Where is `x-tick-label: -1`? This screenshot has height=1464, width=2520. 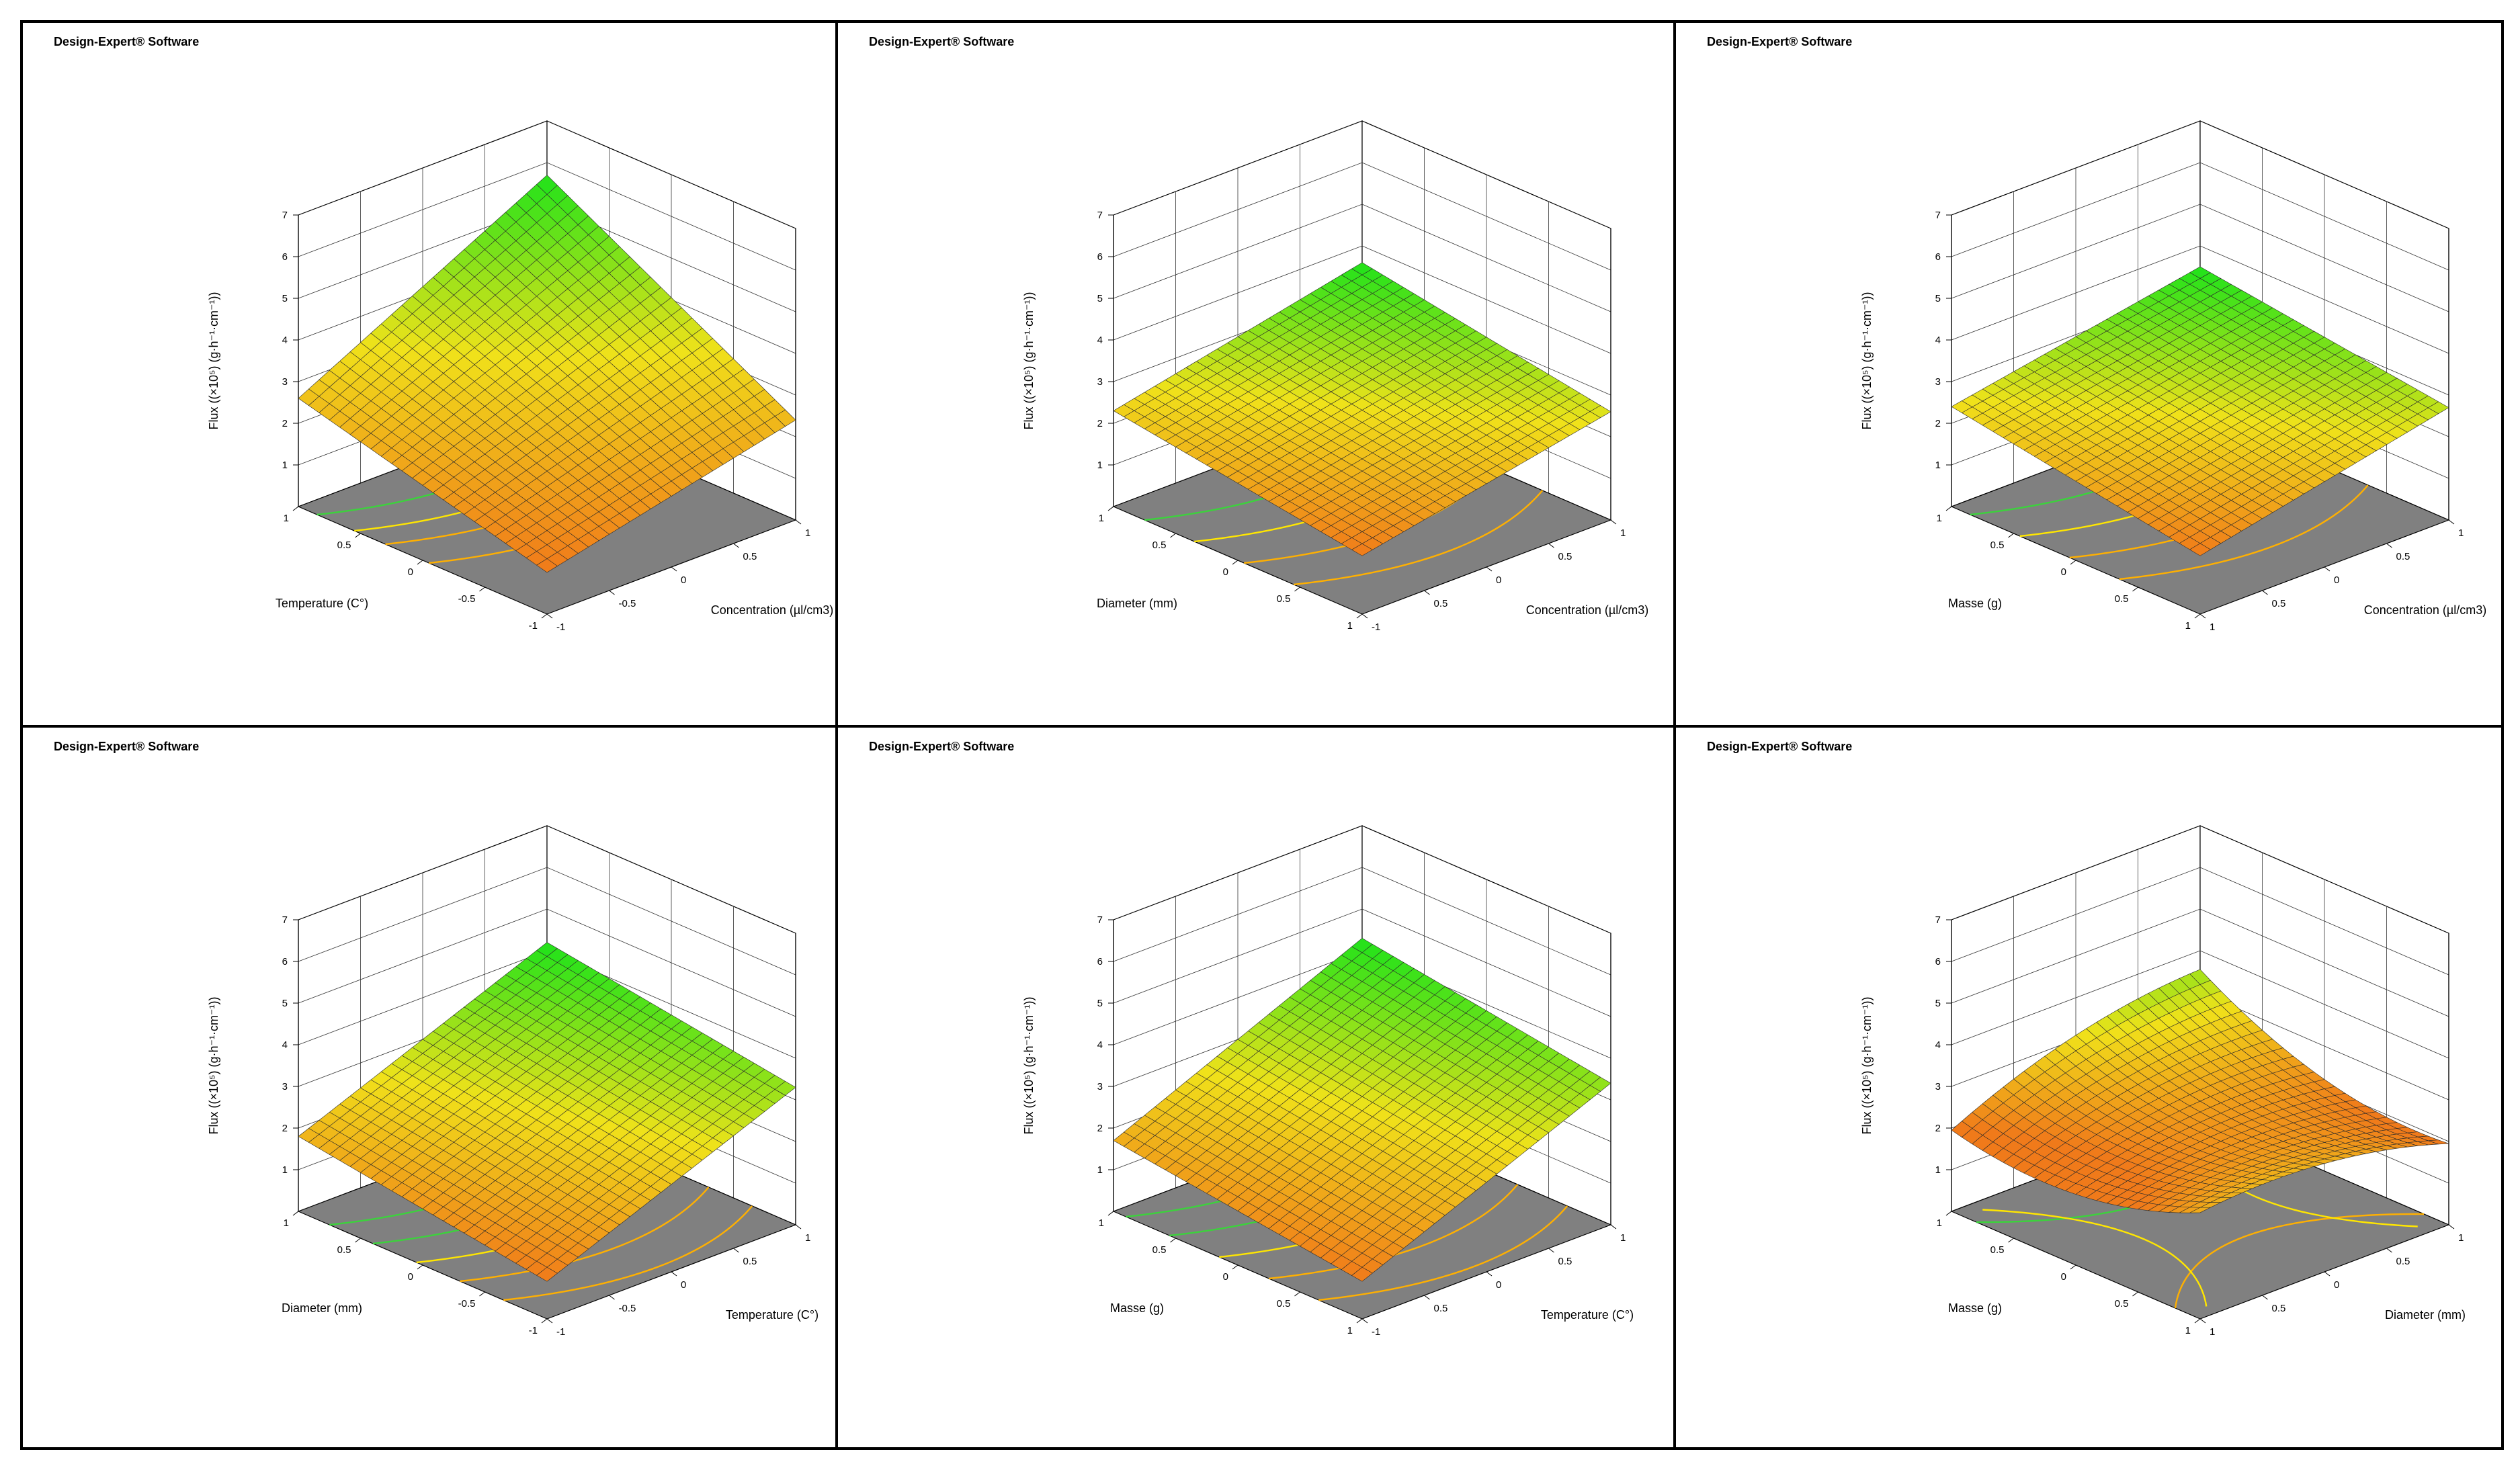
x-tick-label: -1 is located at coordinates (533, 626).